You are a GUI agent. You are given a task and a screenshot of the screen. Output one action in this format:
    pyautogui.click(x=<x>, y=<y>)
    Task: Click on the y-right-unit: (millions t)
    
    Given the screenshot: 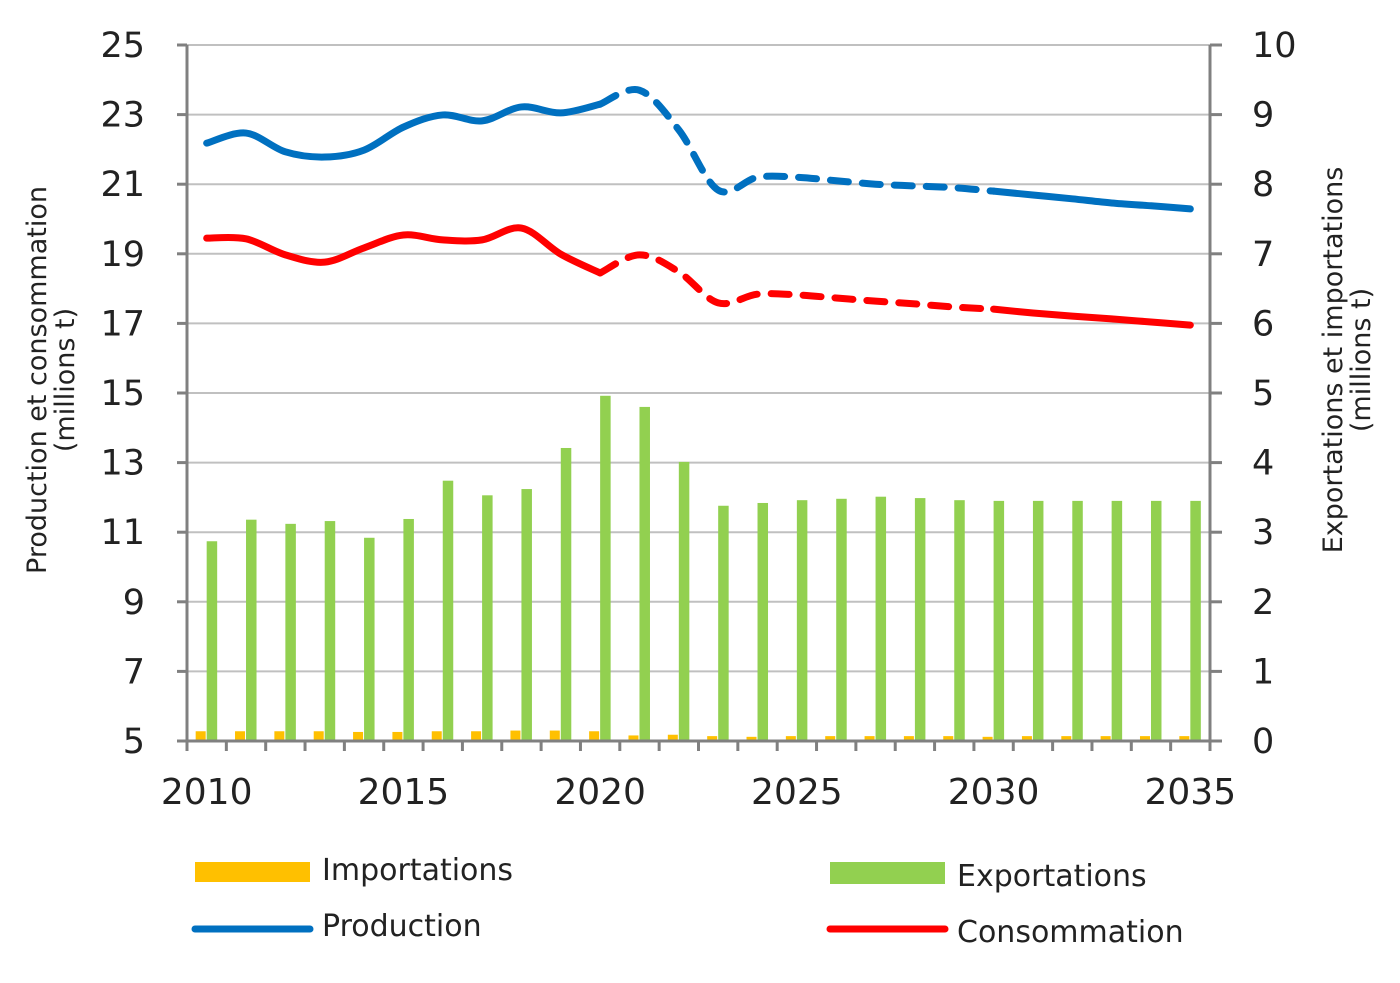 What is the action you would take?
    pyautogui.click(x=1361, y=360)
    